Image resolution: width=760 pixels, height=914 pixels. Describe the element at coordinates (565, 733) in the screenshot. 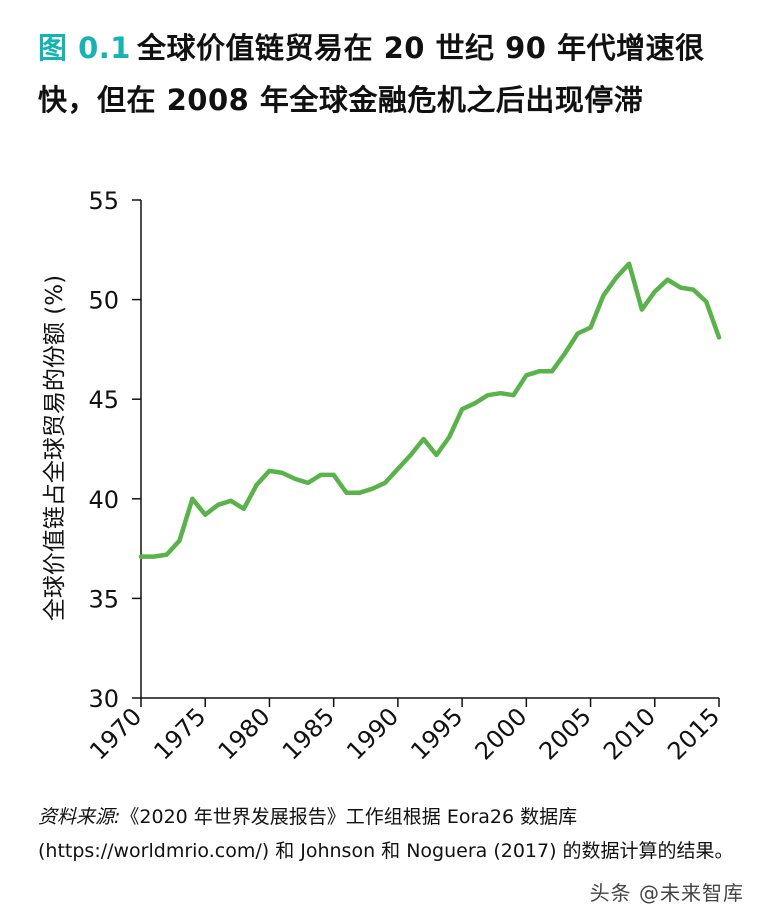

I see `x-tick-label: 2005` at that location.